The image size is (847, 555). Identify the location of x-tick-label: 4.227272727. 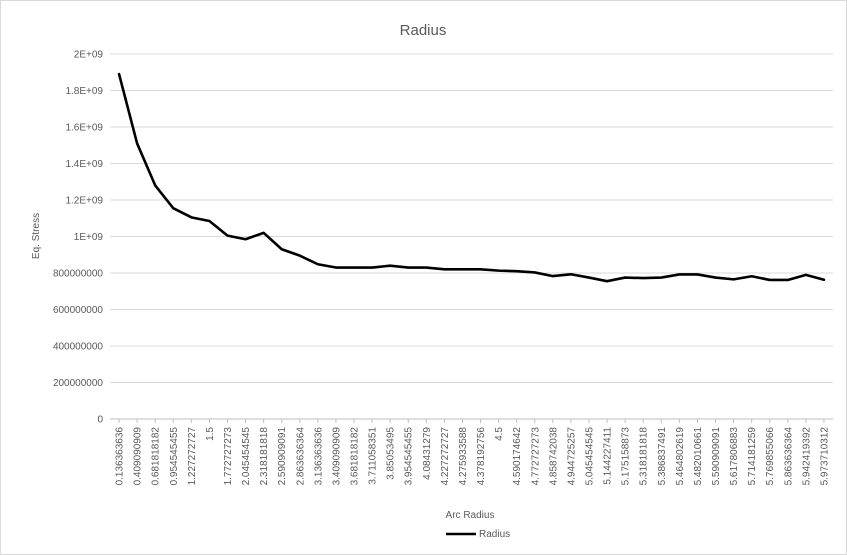
(445, 456).